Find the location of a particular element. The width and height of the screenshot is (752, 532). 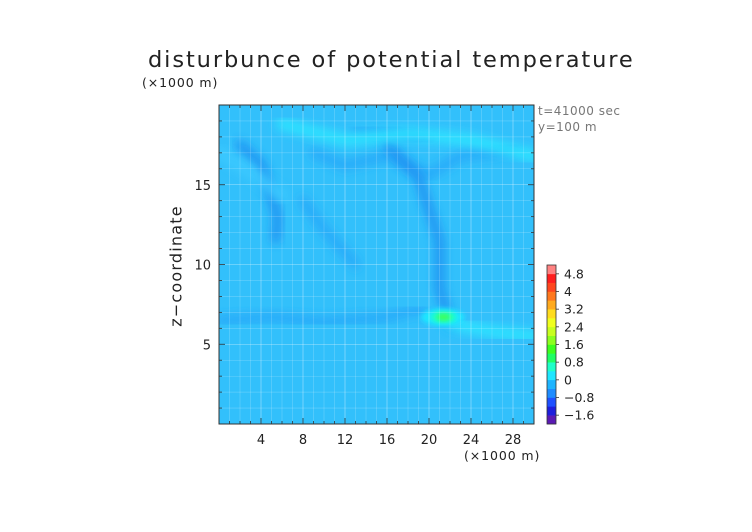

x-tick-label: 16 is located at coordinates (387, 440).